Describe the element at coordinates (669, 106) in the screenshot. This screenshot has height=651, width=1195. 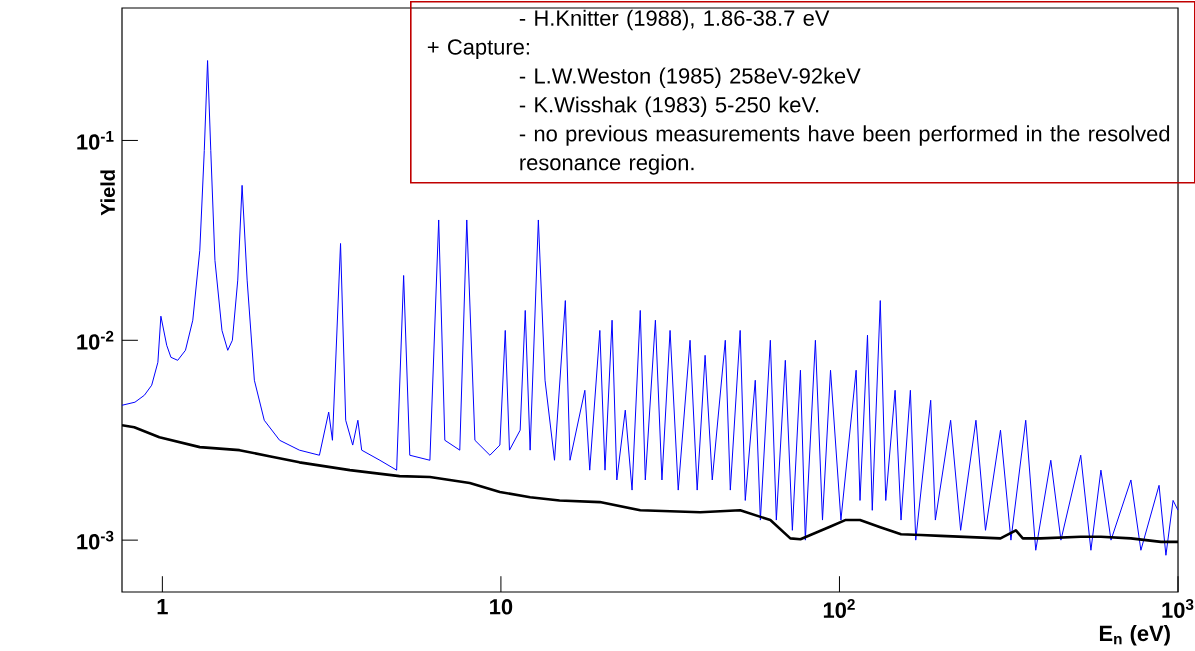
I see `annotation: - K.Wisshak (1983) 5-250 keV.` at that location.